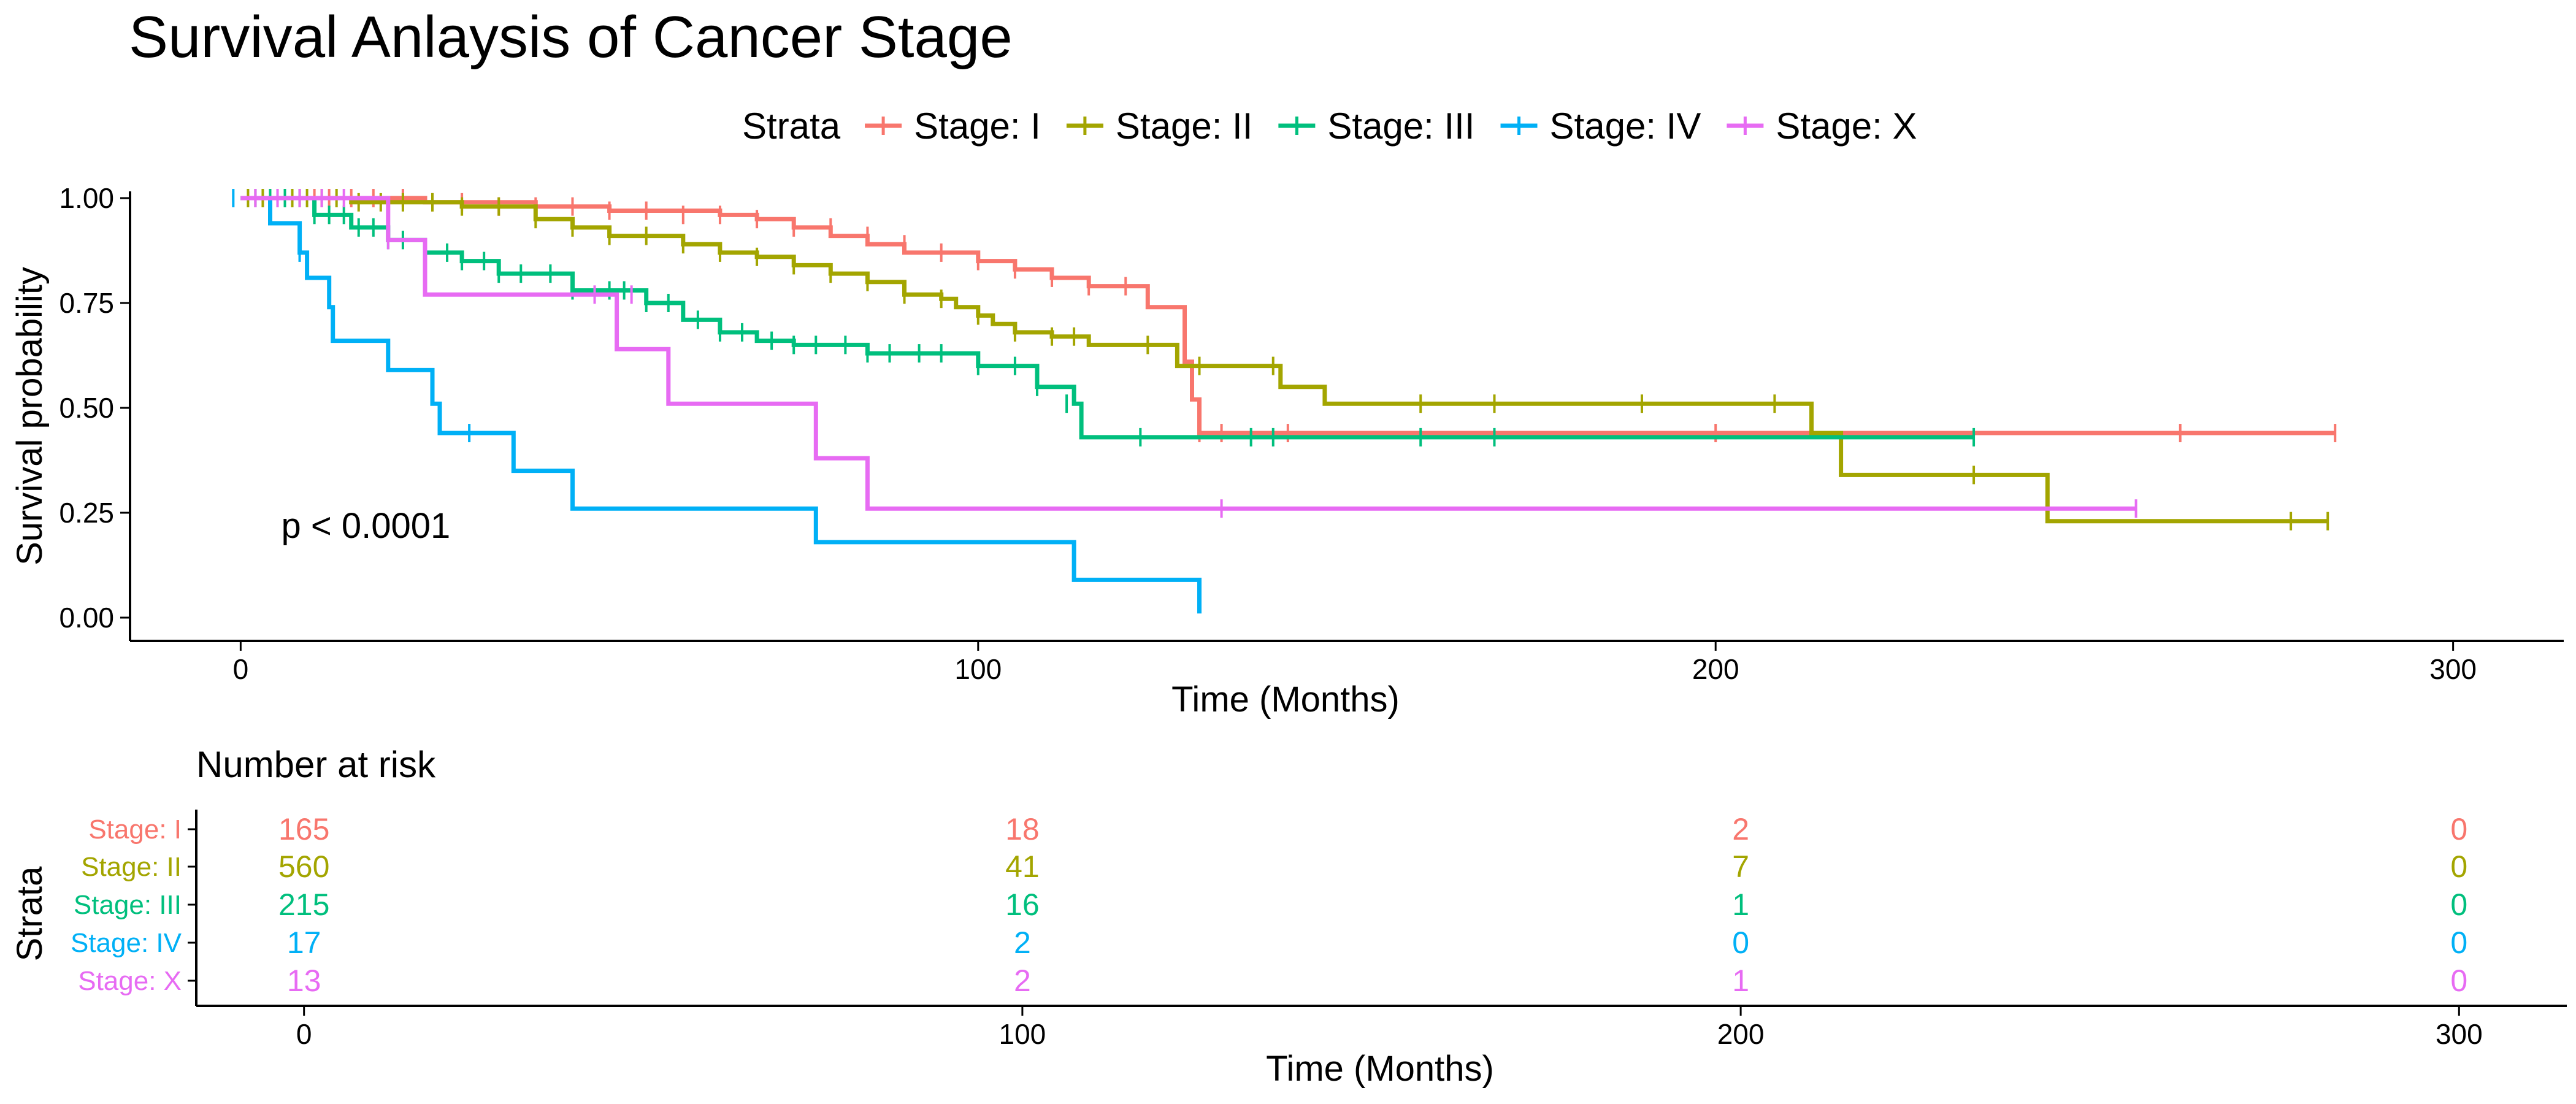 The height and width of the screenshot is (1104, 2576). Describe the element at coordinates (304, 1034) in the screenshot. I see `risk-x-tick-label: 0` at that location.